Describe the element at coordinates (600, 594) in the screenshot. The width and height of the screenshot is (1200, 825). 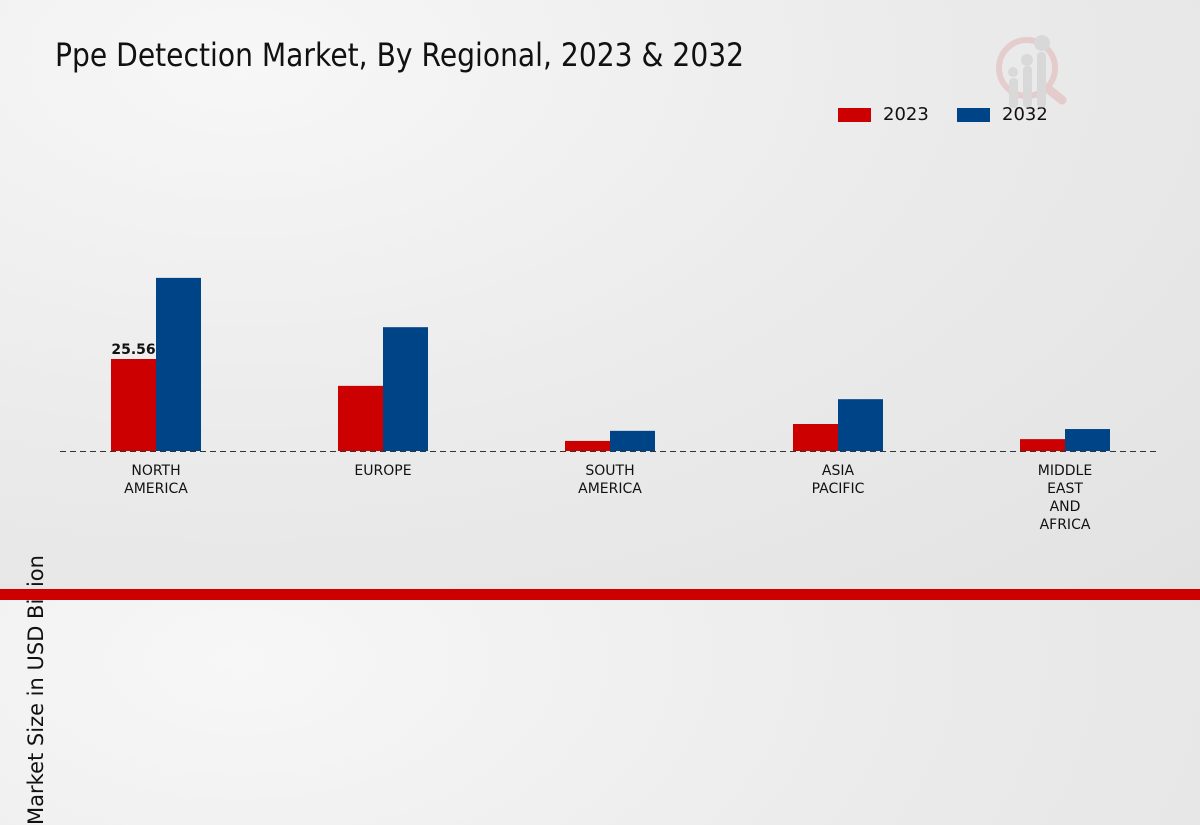
I see `footer-bar` at that location.